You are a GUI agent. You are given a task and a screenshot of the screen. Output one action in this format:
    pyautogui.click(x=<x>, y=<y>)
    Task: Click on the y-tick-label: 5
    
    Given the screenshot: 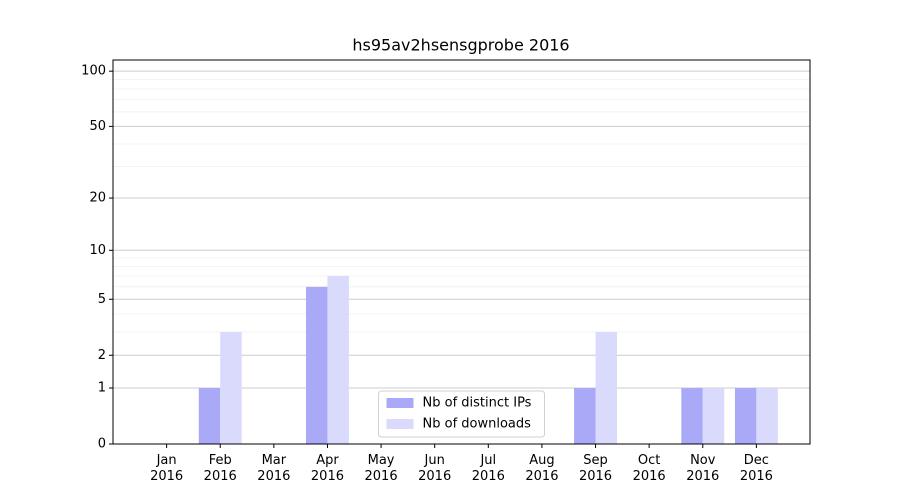 What is the action you would take?
    pyautogui.click(x=102, y=299)
    